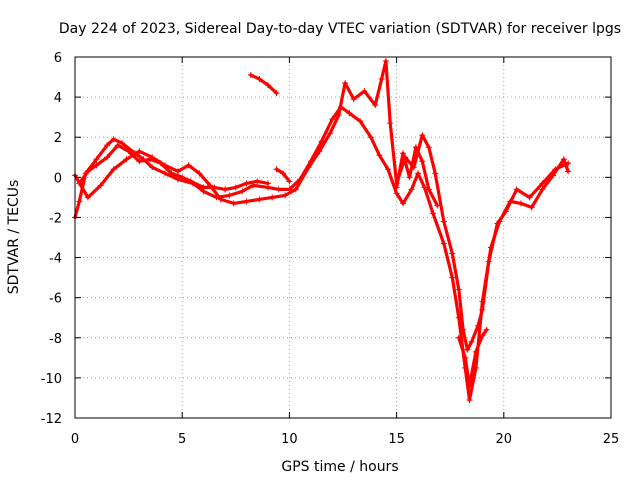 This screenshot has width=640, height=480. What do you see at coordinates (55, 339) in the screenshot?
I see `y-tick-label: -8` at bounding box center [55, 339].